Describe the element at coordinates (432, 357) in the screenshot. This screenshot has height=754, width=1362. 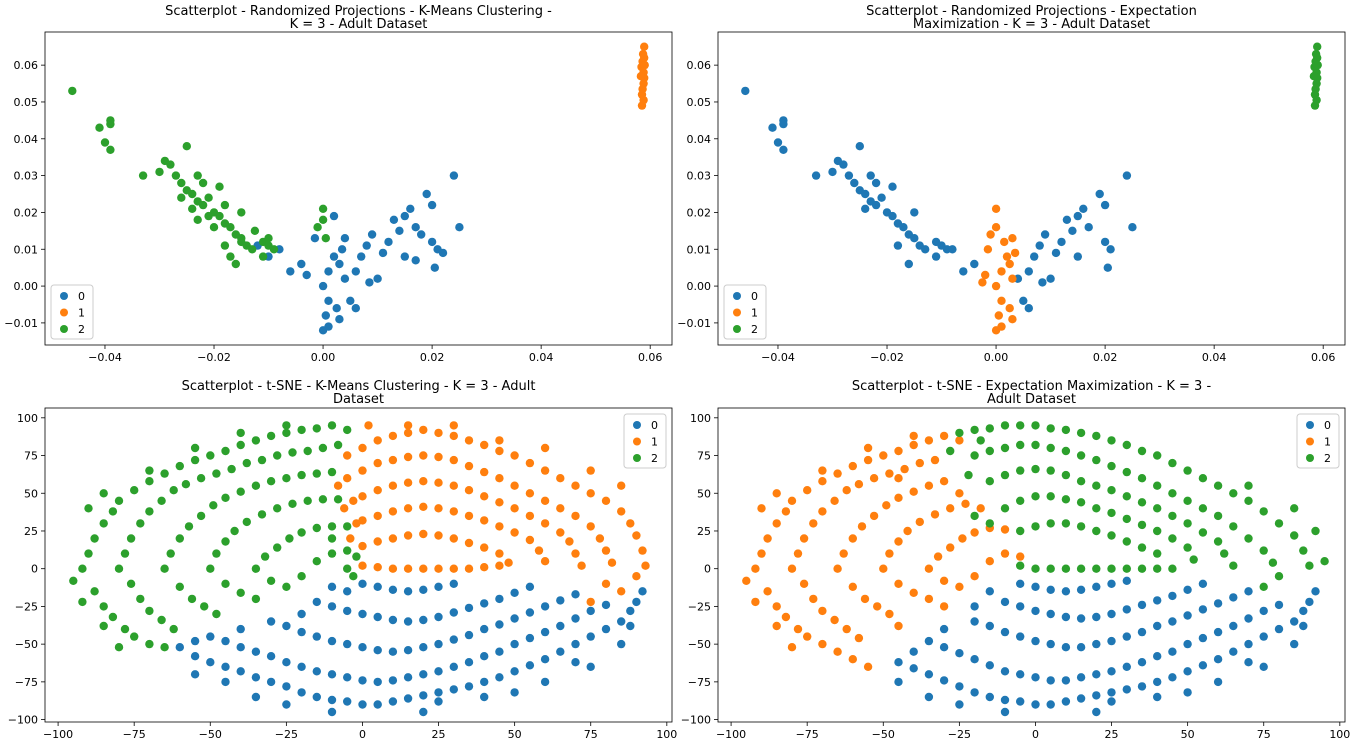
I see `x-tick-label: 0.02` at that location.